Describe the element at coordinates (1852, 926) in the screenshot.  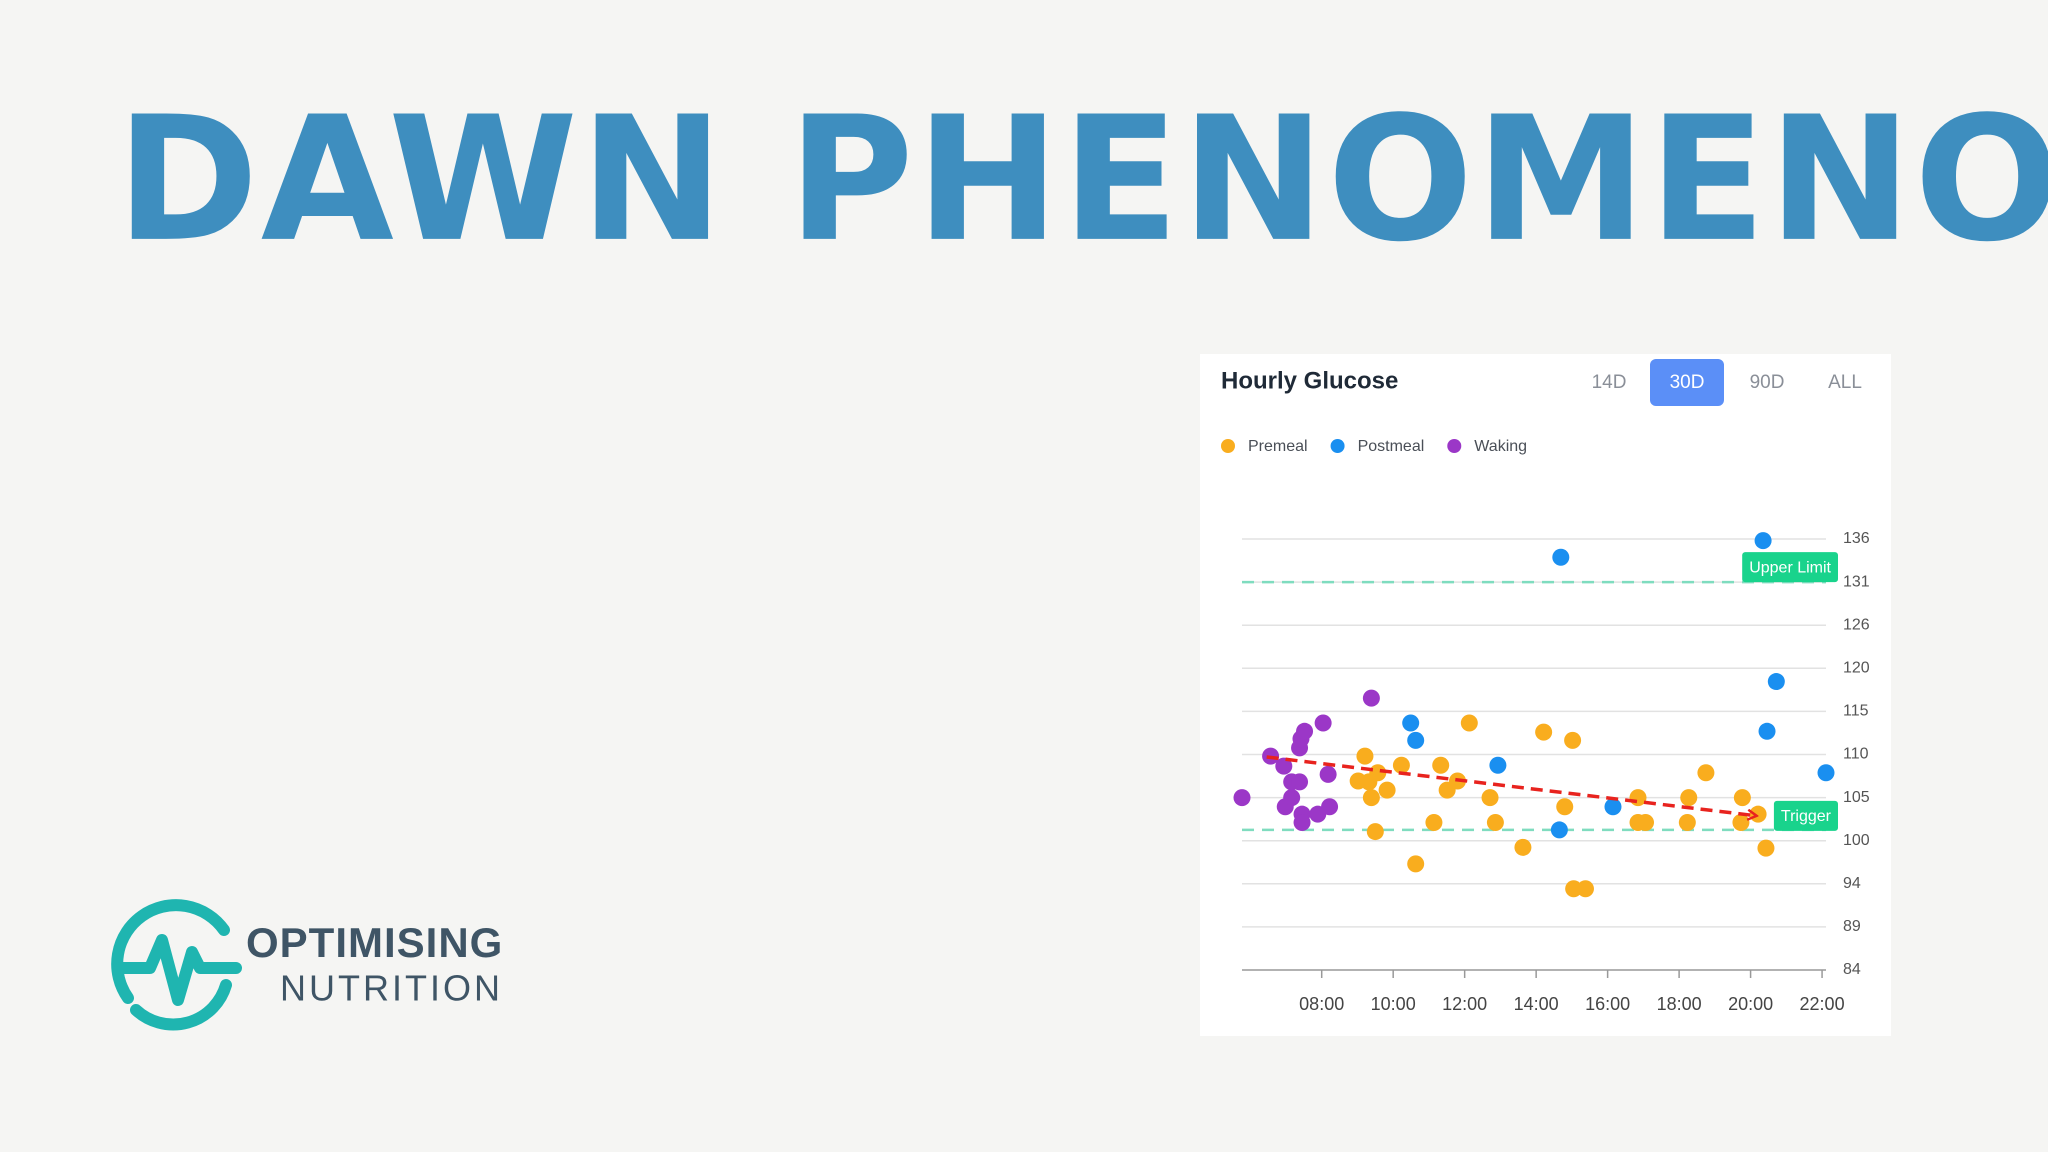
I see `y-tick-label: 89` at that location.